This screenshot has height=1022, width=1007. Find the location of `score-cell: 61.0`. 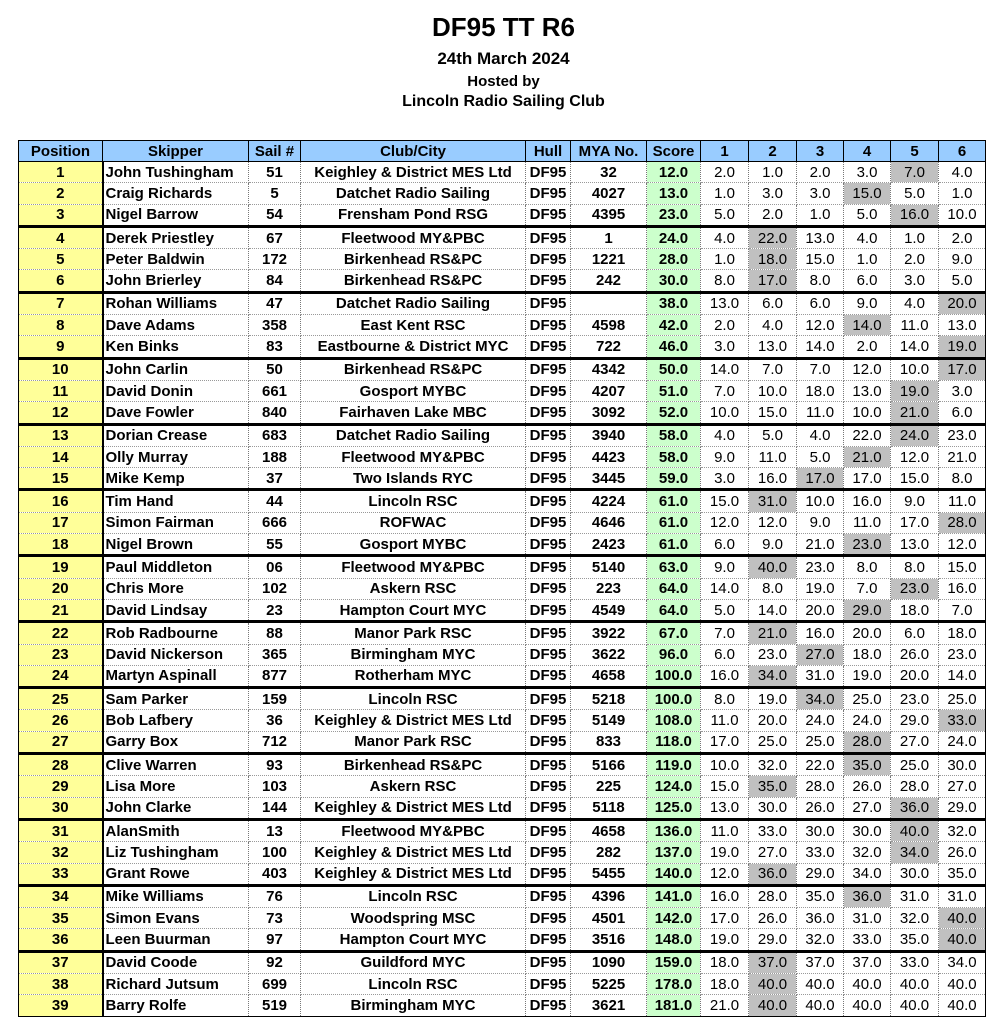

score-cell: 61.0 is located at coordinates (673, 501).